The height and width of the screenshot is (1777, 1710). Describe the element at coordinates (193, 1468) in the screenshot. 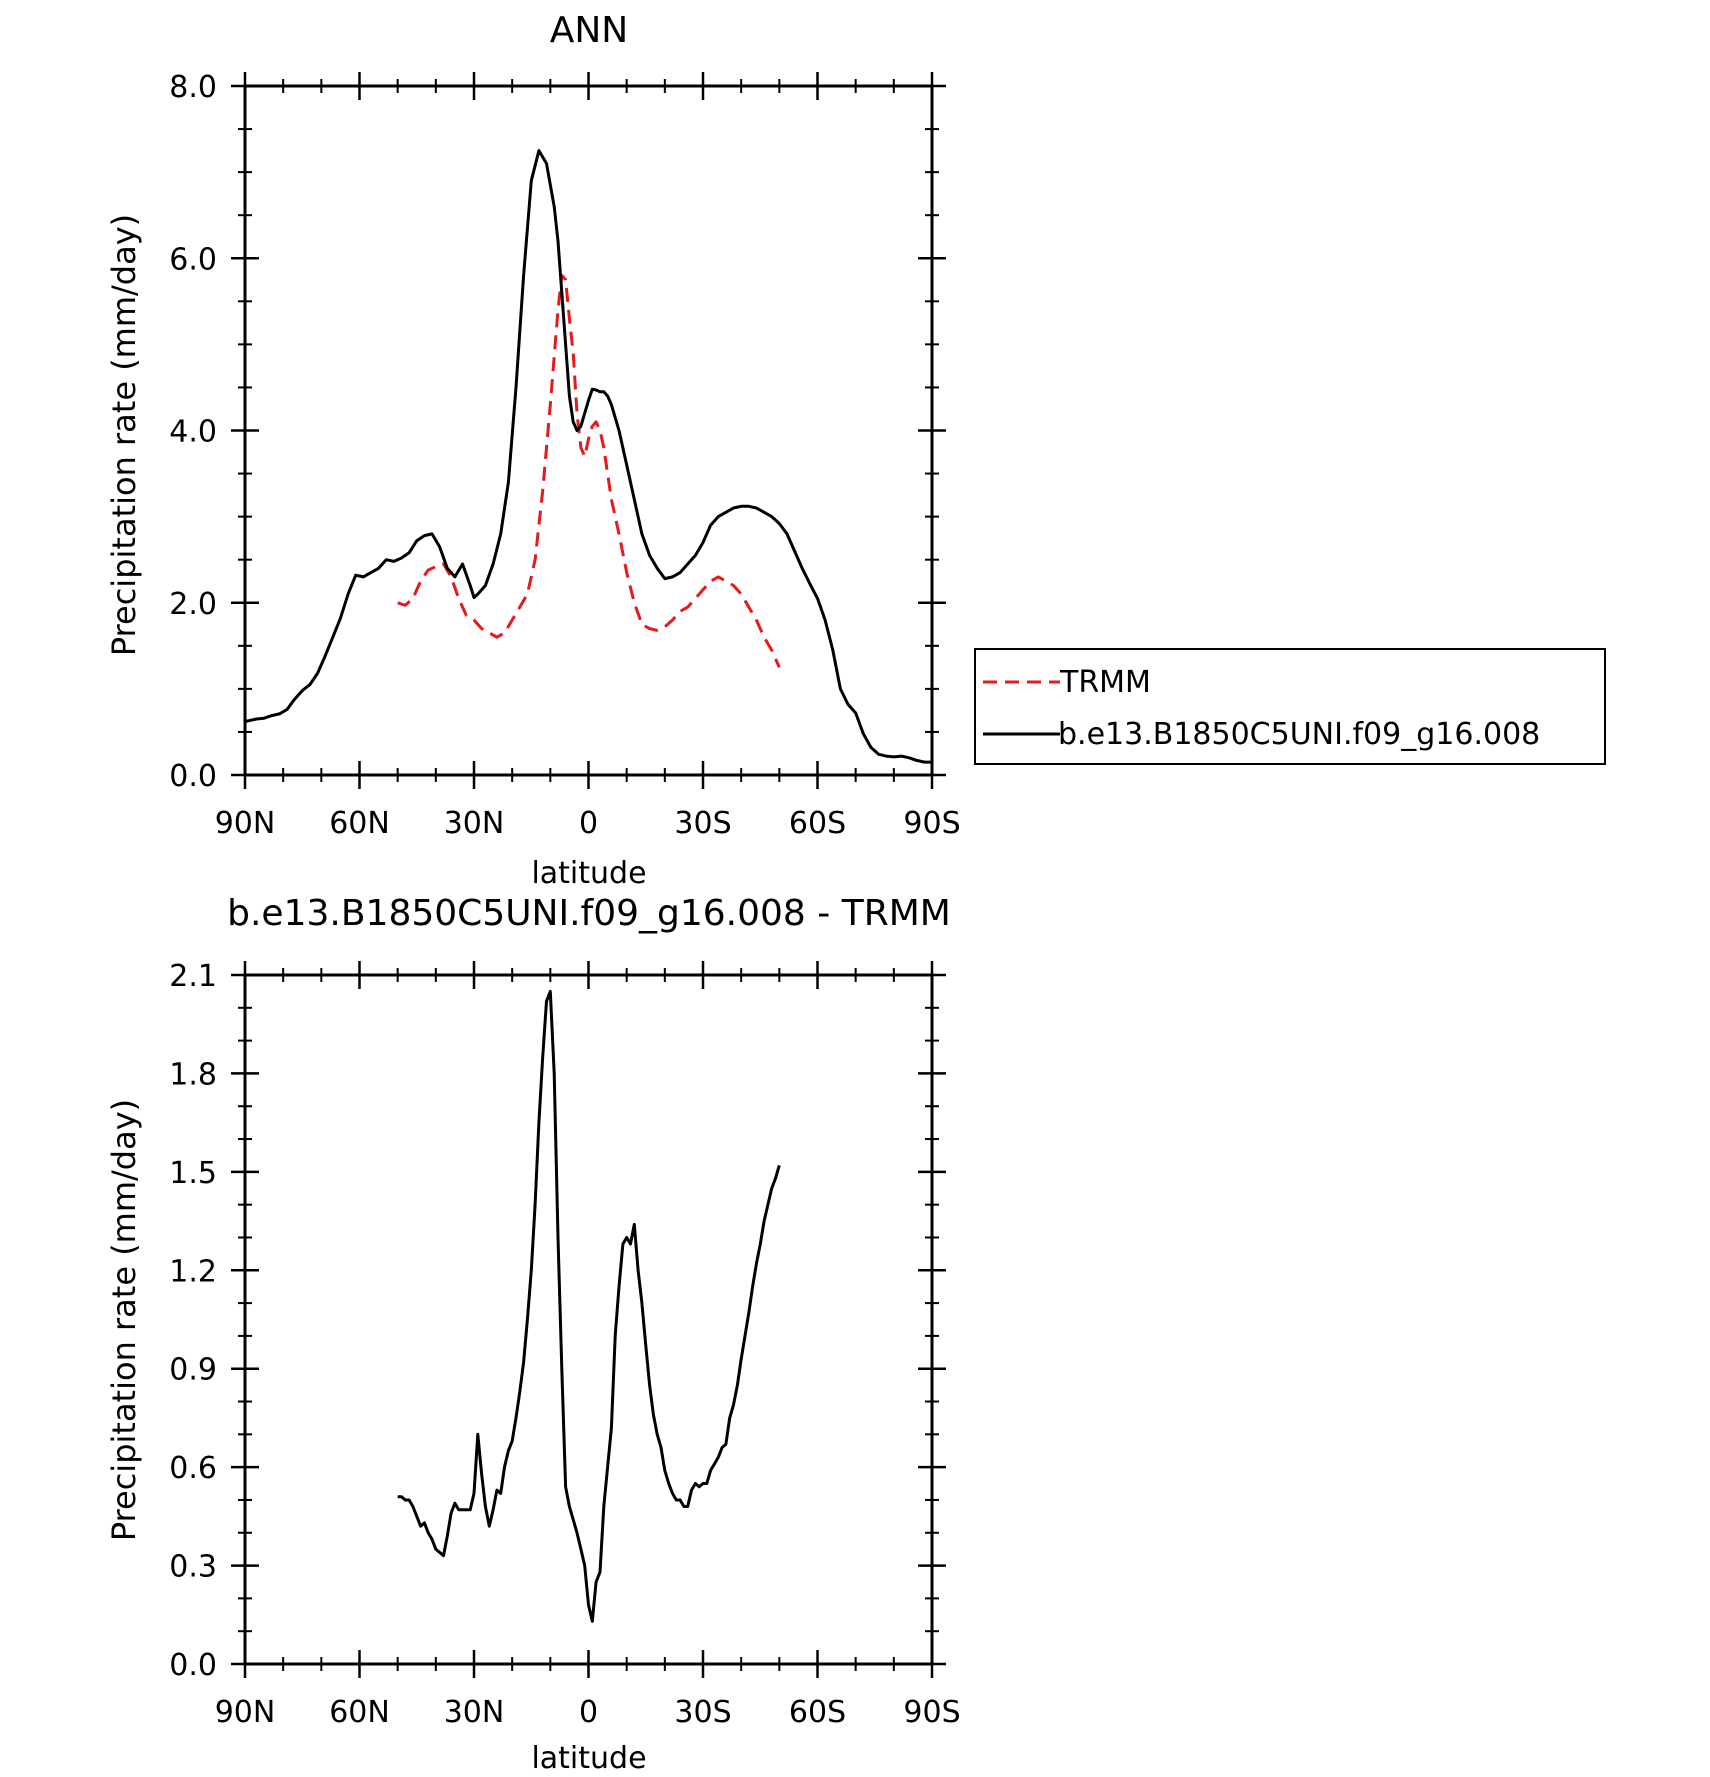

I see `y-tick-label: 0.6` at that location.